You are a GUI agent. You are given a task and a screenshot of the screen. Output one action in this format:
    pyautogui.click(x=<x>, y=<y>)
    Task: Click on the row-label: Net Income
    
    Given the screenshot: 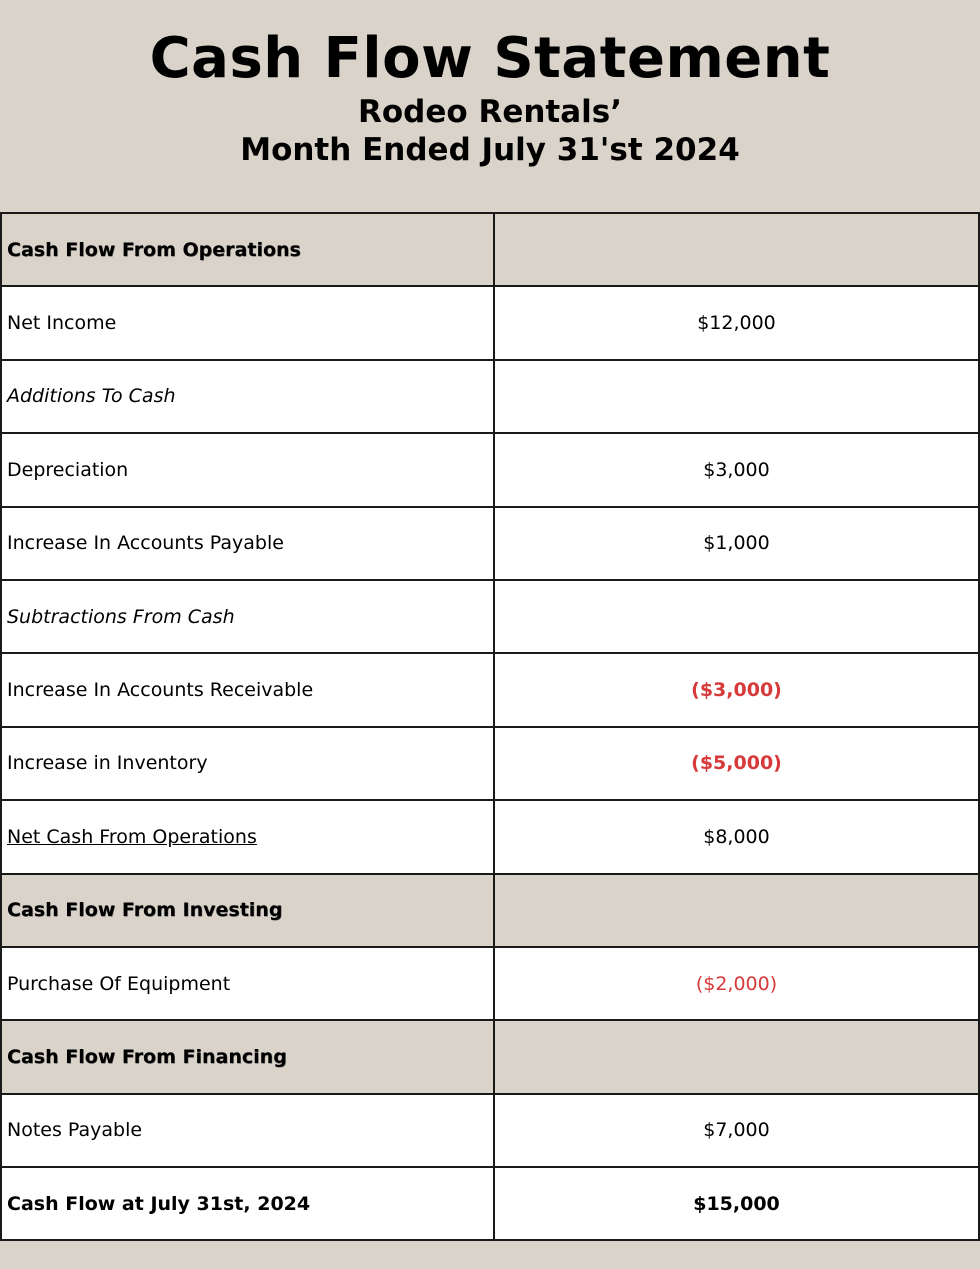 What is the action you would take?
    pyautogui.click(x=247, y=323)
    